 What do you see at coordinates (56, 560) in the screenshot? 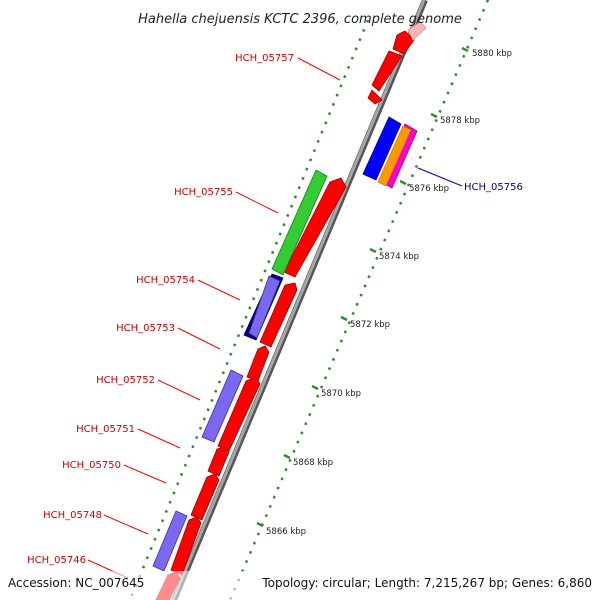
I see `gene-label-hch-05746: HCH_05746` at bounding box center [56, 560].